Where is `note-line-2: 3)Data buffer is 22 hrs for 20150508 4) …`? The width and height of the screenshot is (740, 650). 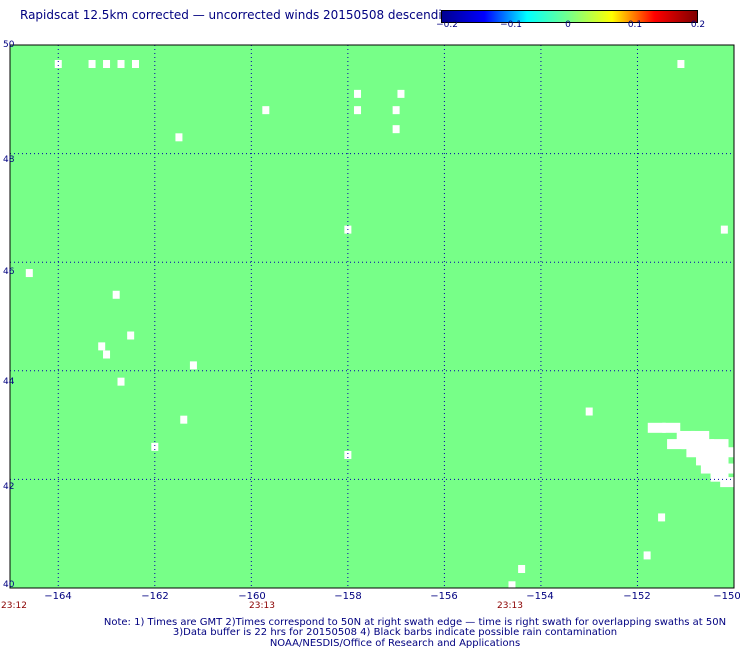
note-line-2: 3)Data buffer is 22 hrs for 20150508 4) … is located at coordinates (395, 632).